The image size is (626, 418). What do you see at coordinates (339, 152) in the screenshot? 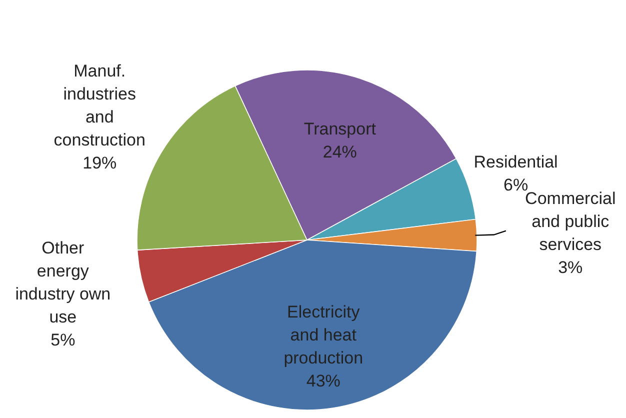
I see `data-label: 24%` at bounding box center [339, 152].